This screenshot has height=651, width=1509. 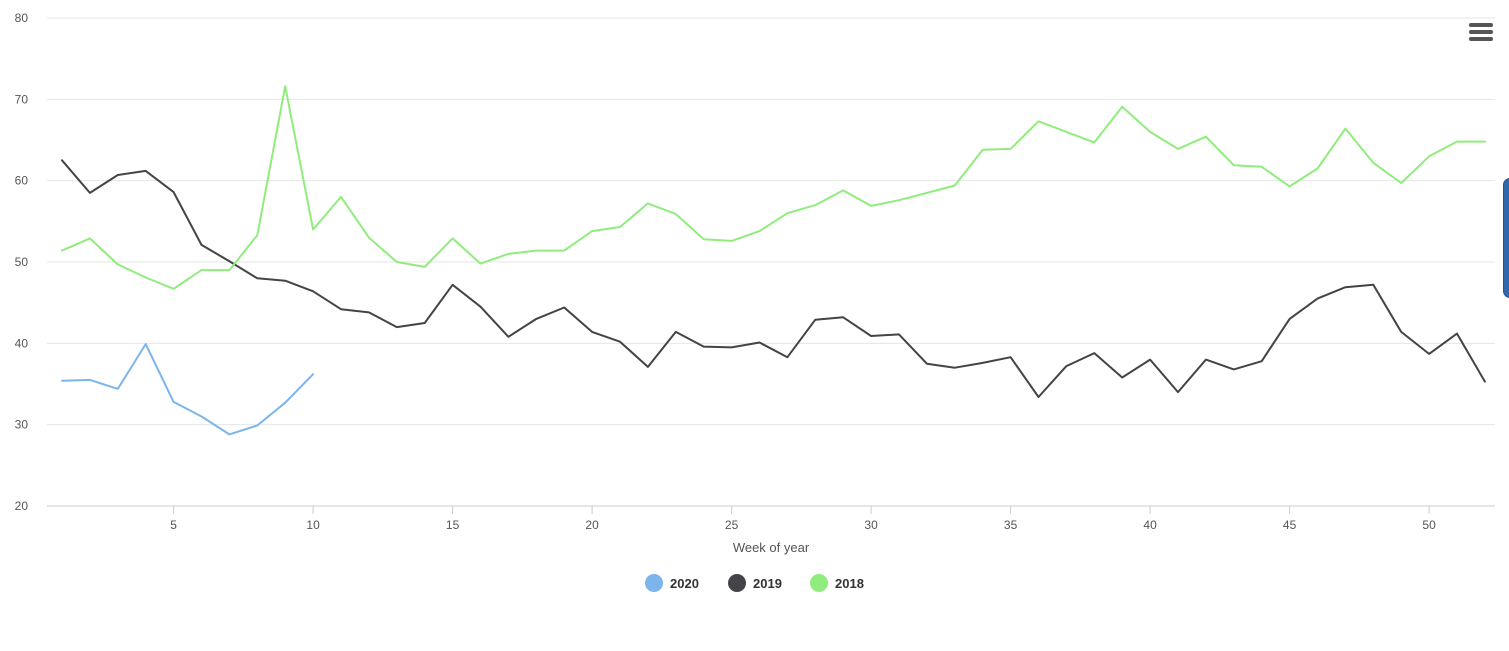 What do you see at coordinates (1506, 238) in the screenshot?
I see `side-panel-tab` at bounding box center [1506, 238].